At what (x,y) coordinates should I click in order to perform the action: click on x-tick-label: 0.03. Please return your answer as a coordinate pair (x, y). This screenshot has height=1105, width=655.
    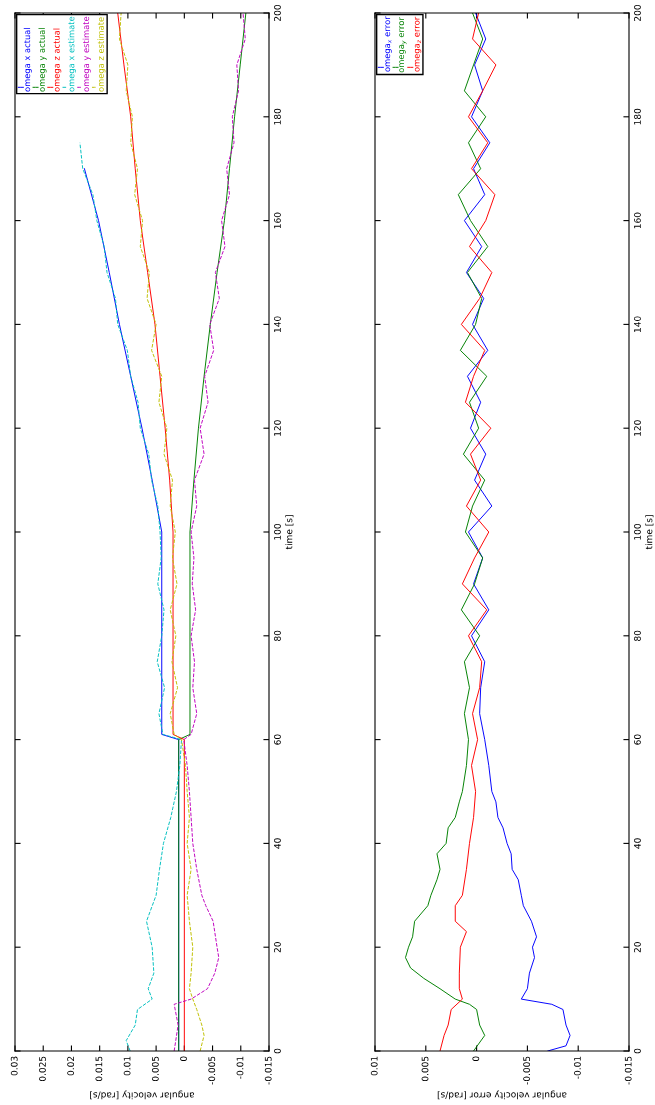
    Looking at the image, I should click on (14, 1066).